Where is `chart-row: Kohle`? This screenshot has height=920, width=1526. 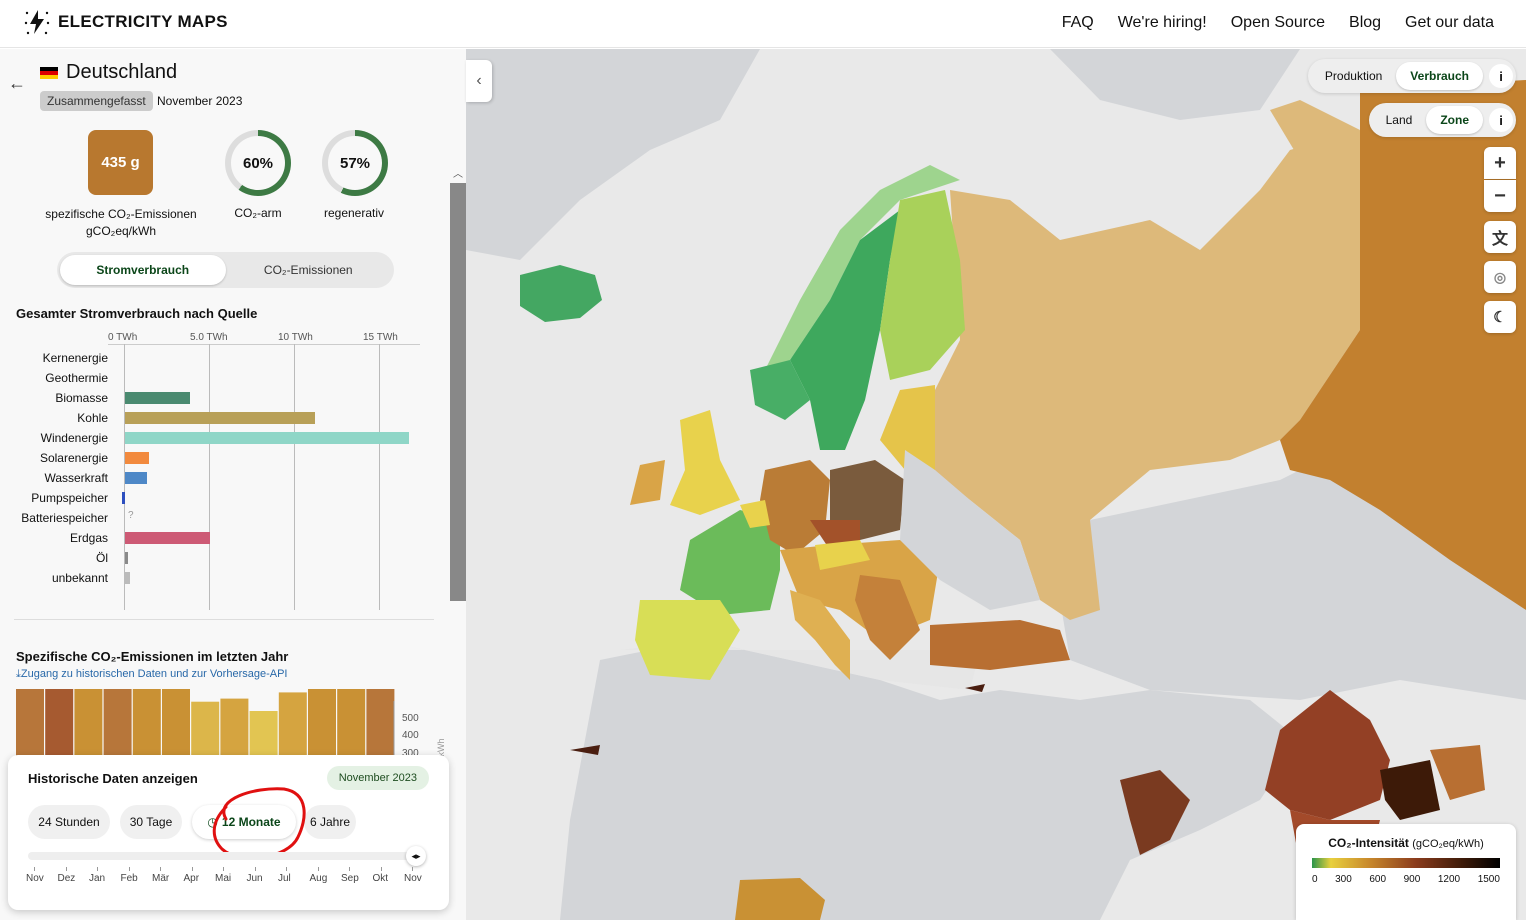 chart-row: Kohle is located at coordinates (205, 418).